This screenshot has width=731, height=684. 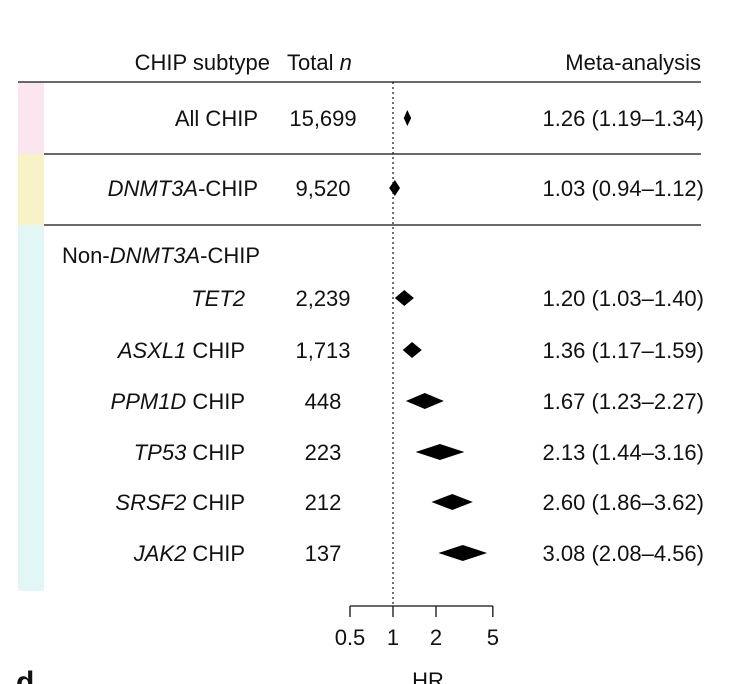 I want to click on row-total-n: 137, so click(x=323, y=553).